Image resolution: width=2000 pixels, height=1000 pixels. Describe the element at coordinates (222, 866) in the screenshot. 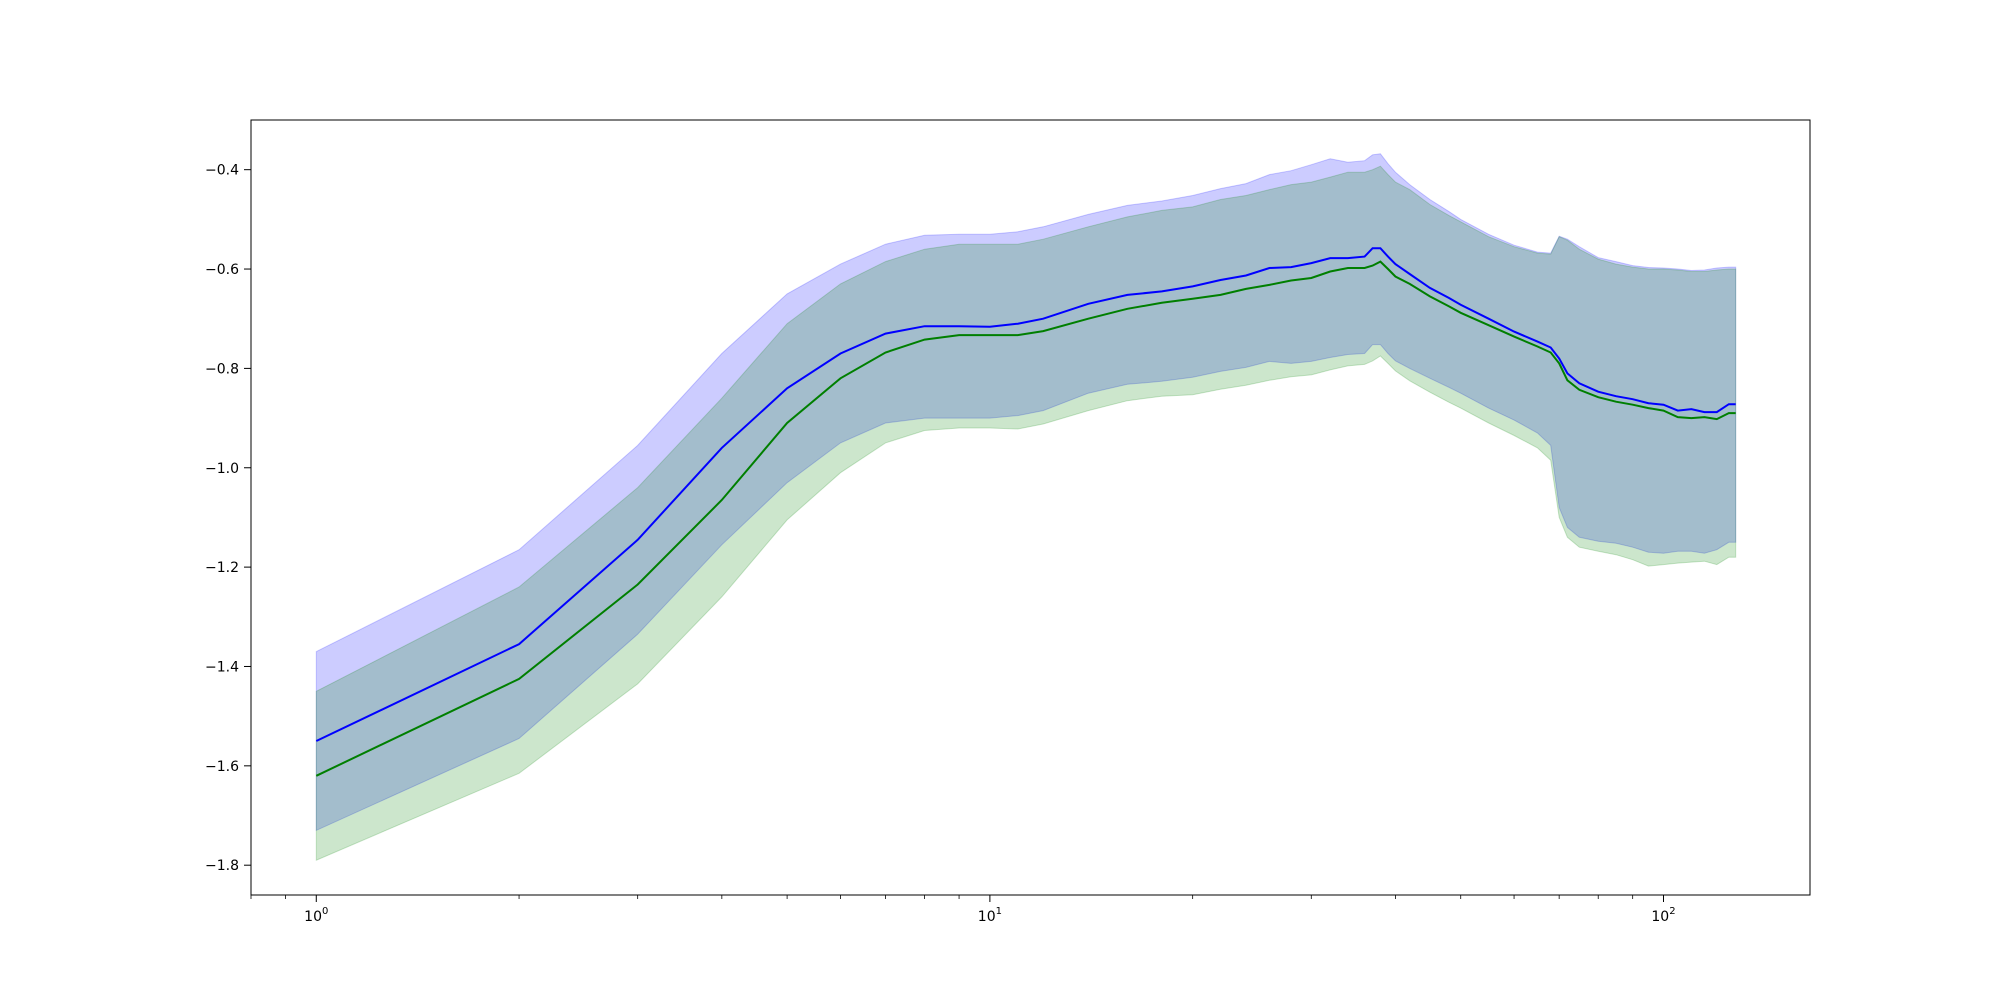

I see `y-tick-label: −1.8` at that location.